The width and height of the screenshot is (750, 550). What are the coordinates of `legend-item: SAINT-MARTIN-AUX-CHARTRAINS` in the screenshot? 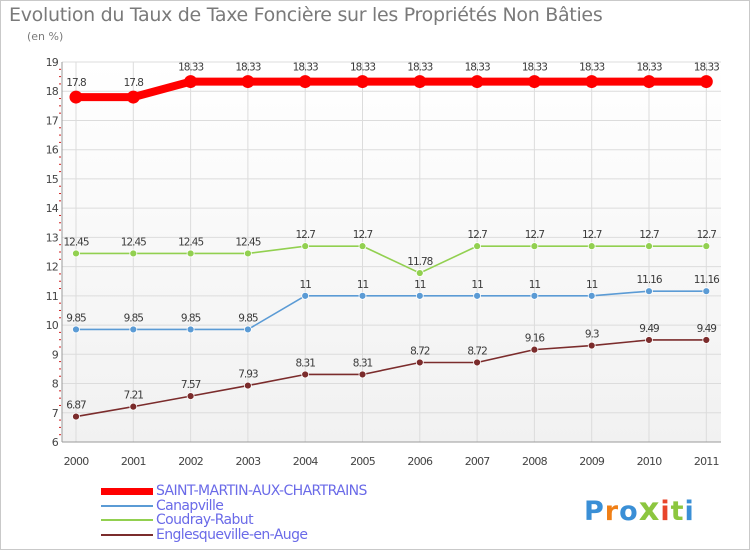 It's located at (234, 491).